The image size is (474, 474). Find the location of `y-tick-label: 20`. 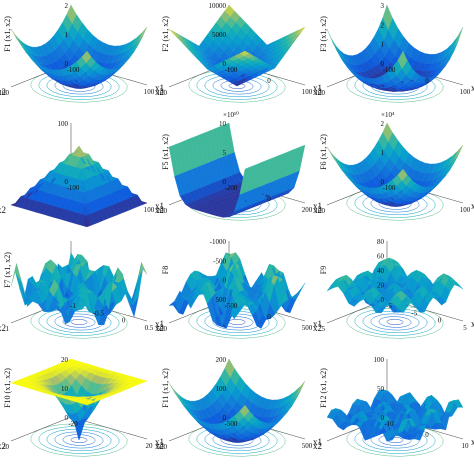

y-tick-label: 20 is located at coordinates (6, 447).